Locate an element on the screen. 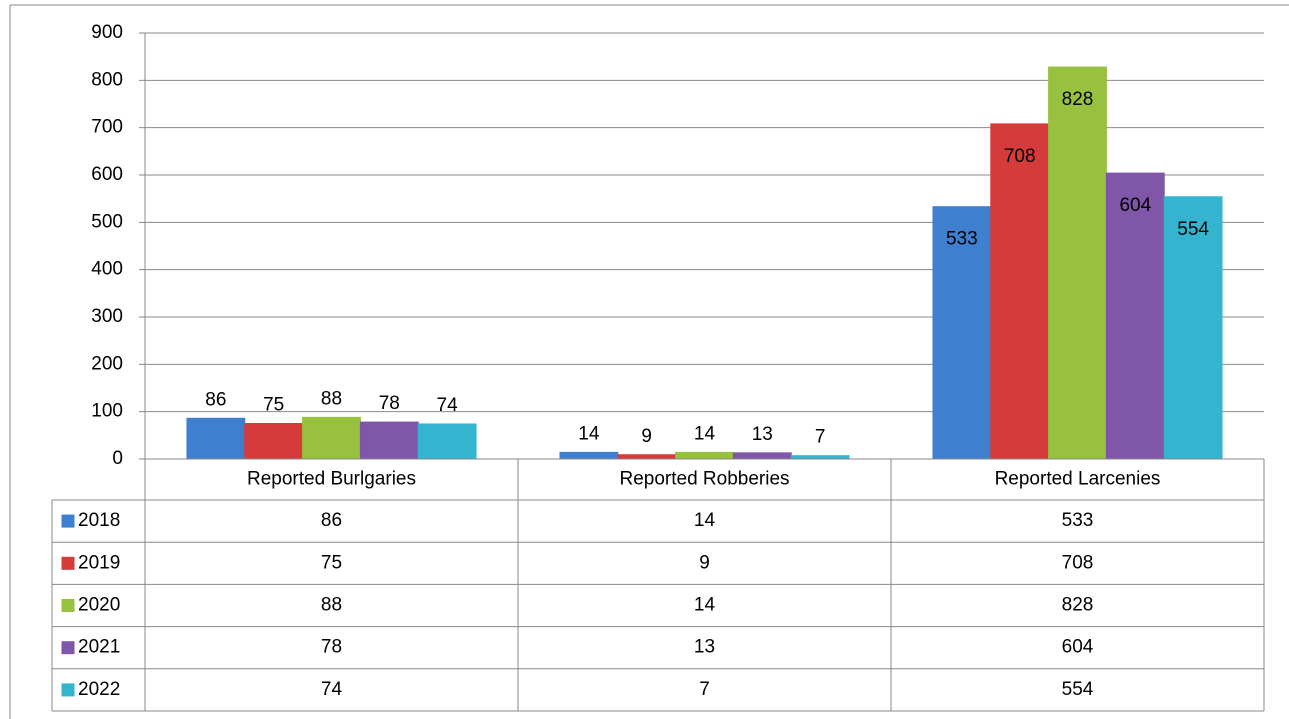  y-tick-label: 900 is located at coordinates (107, 32).